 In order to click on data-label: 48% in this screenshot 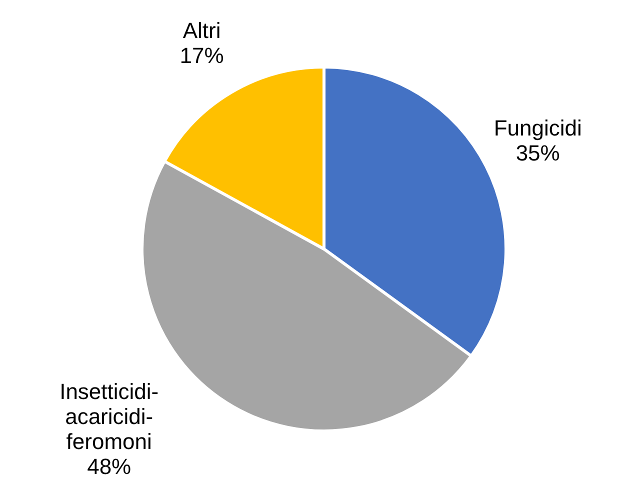, I will do `click(109, 466)`.